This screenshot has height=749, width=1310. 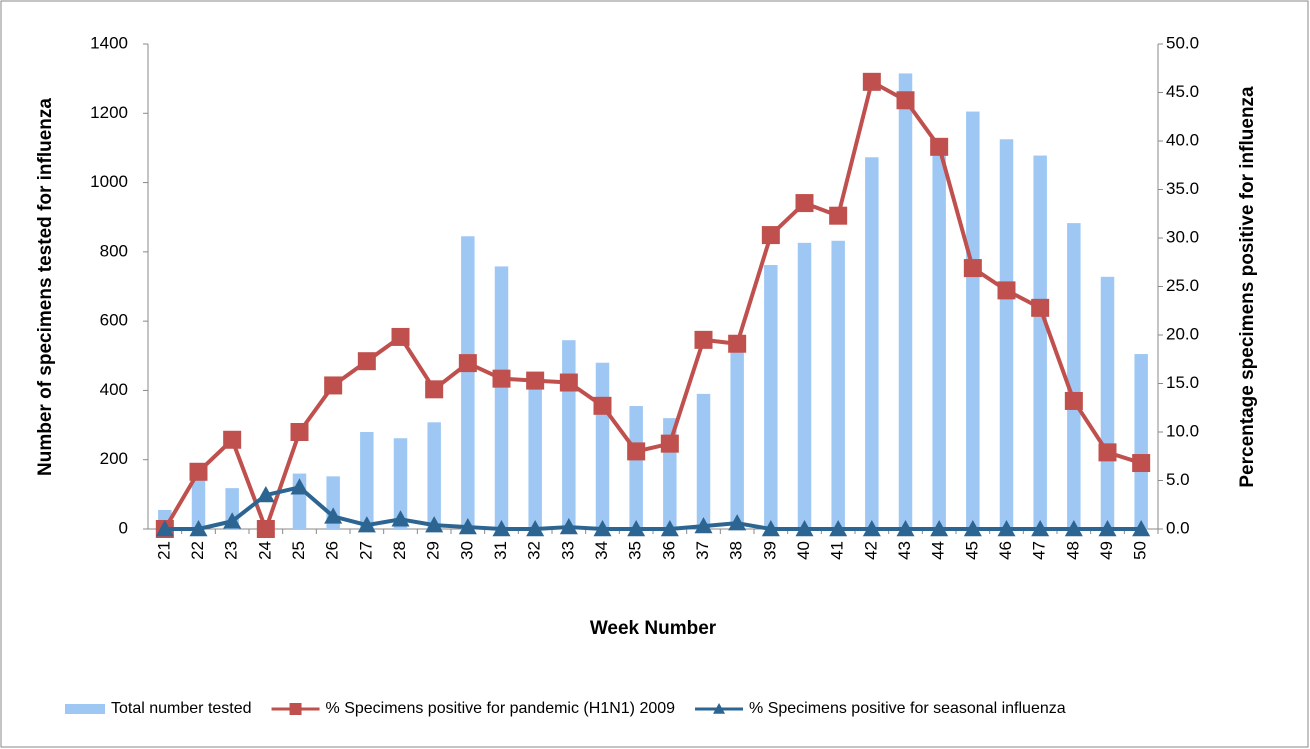 I want to click on x-tick-label: 43, so click(x=904, y=550).